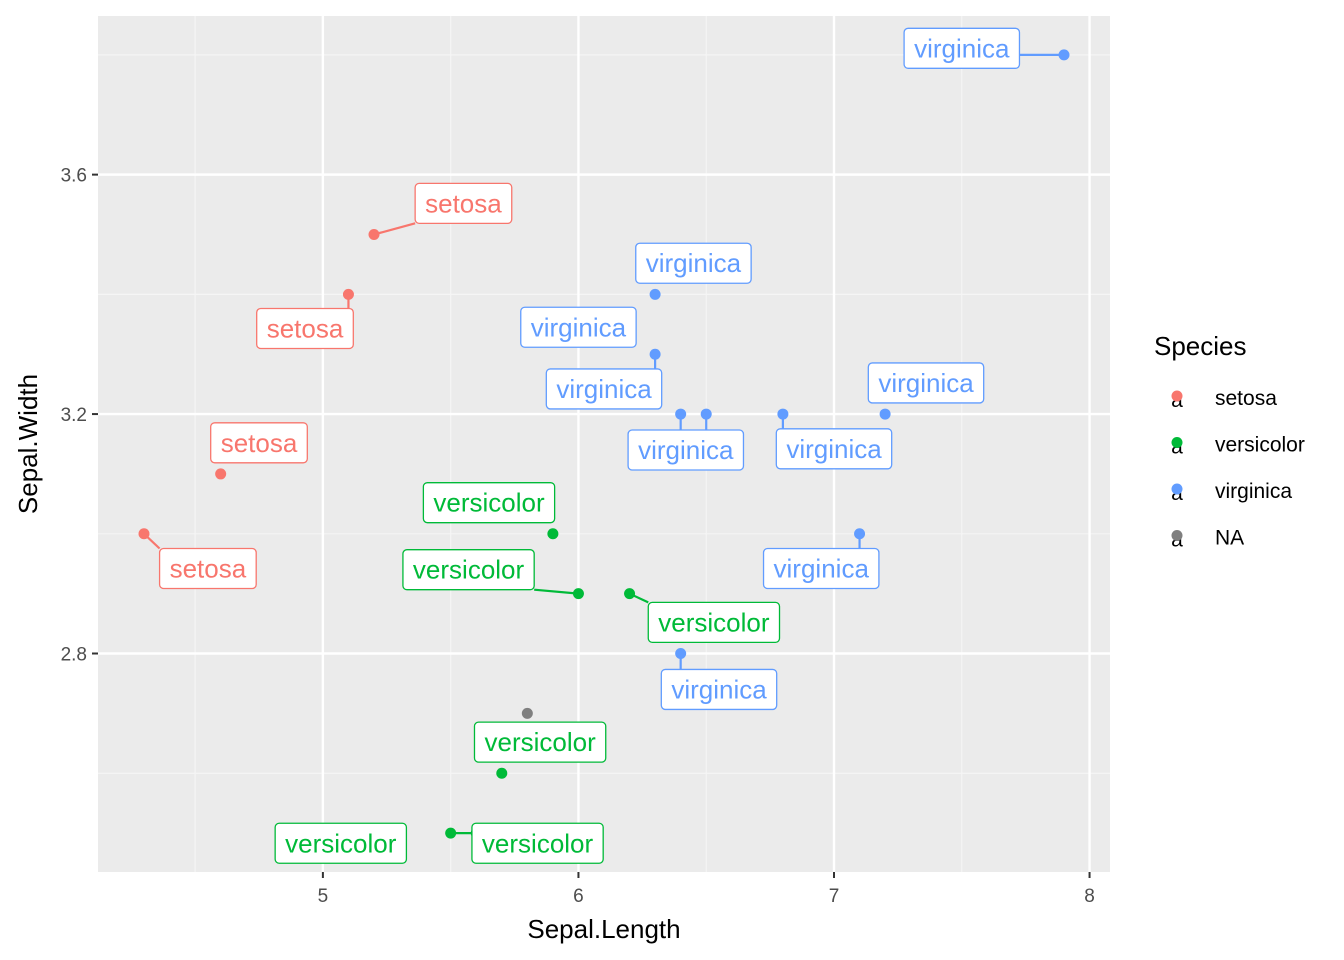 This screenshot has width=1344, height=960. Describe the element at coordinates (1200, 346) in the screenshot. I see `legend-title: Species` at that location.